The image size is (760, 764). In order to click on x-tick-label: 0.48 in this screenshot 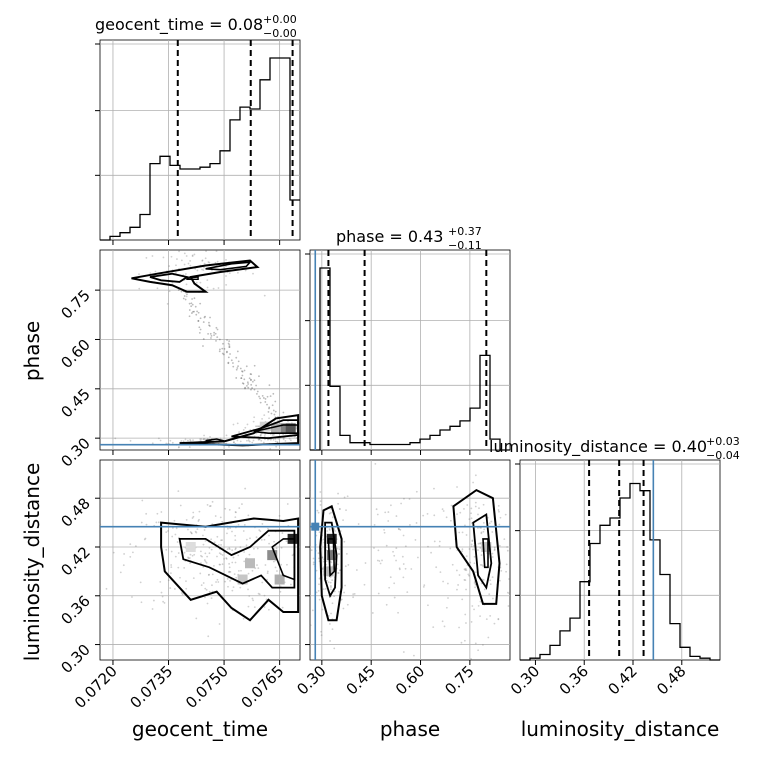, I will do `click(671, 680)`.